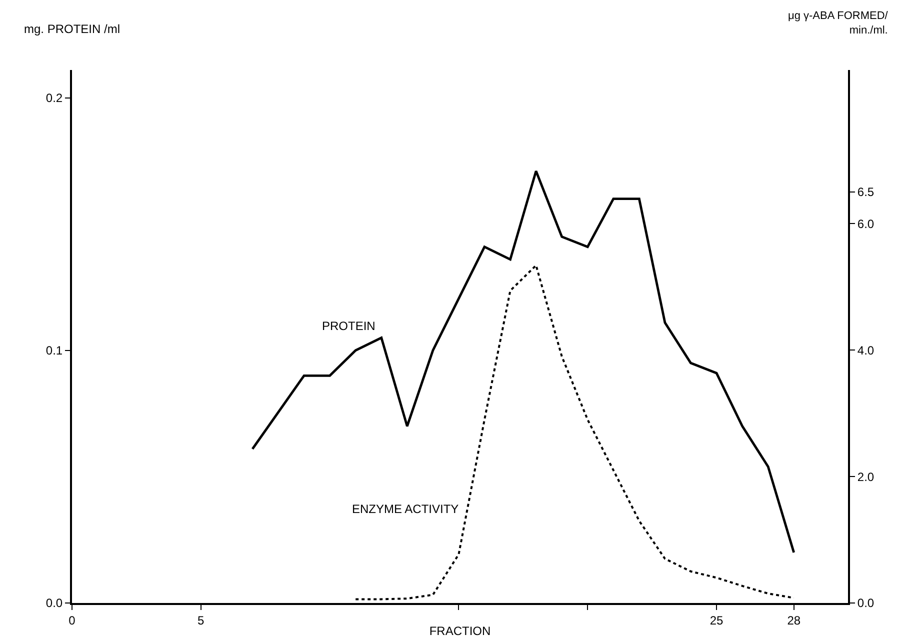 The width and height of the screenshot is (898, 641). What do you see at coordinates (838, 23) in the screenshot?
I see `y2-axis-title: μg γ-ABA FORMED/ min./ml.` at bounding box center [838, 23].